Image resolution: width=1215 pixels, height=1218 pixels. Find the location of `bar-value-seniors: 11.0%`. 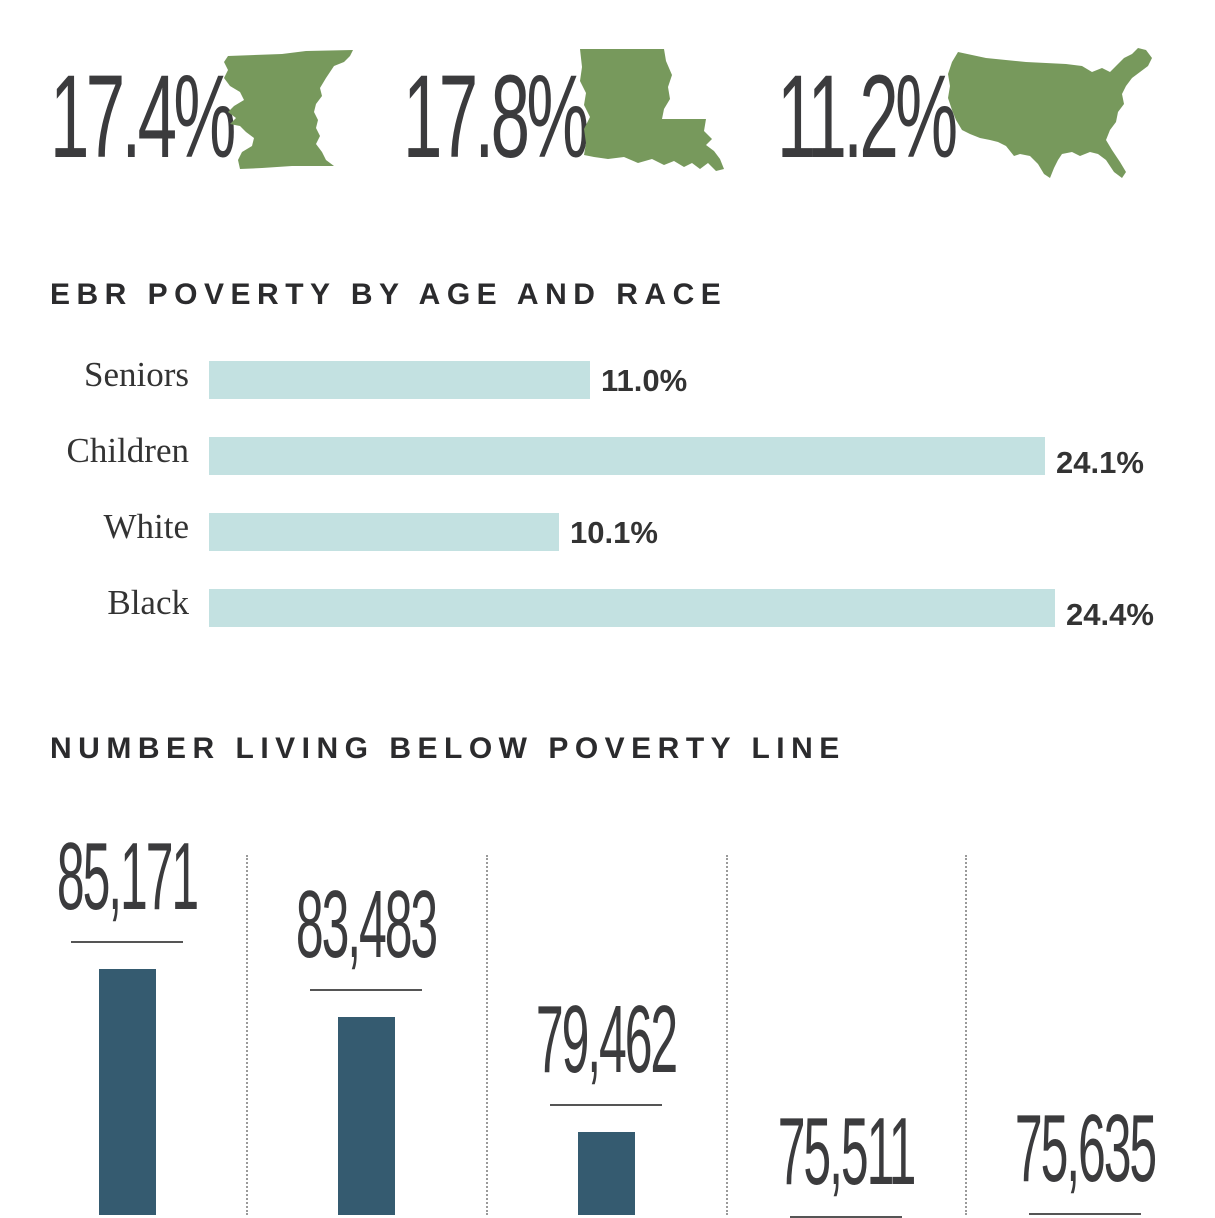

bar-value-seniors: 11.0% is located at coordinates (644, 380).